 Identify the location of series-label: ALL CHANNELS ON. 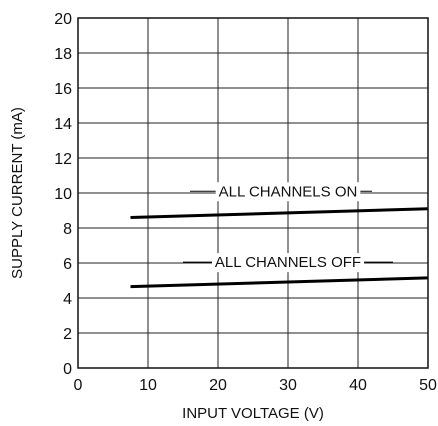
(288, 191).